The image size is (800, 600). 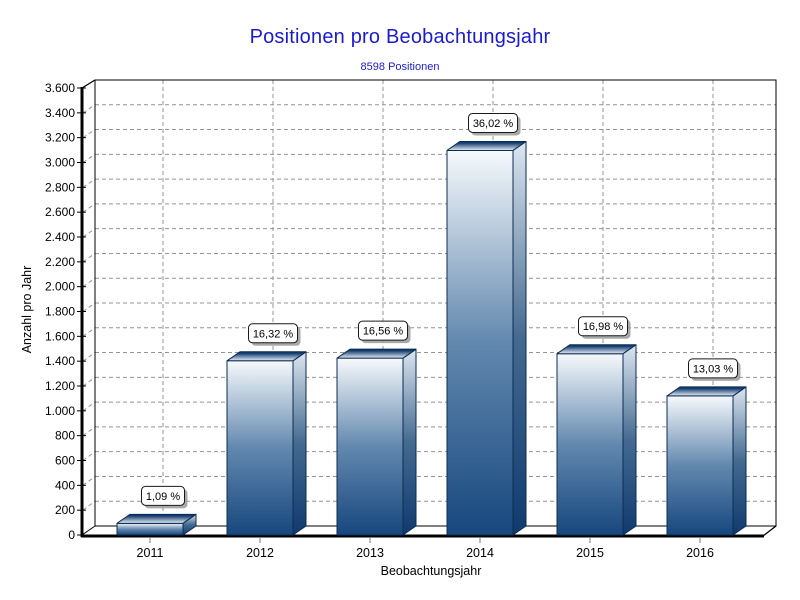 I want to click on bar-value-label-2011: 1,09 %, so click(x=164, y=497).